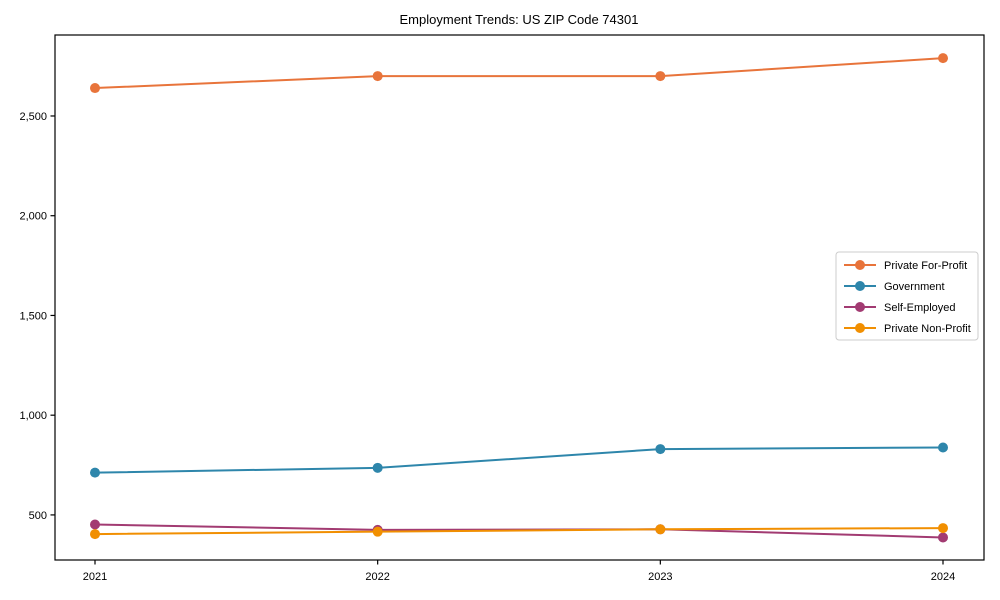 The width and height of the screenshot is (1000, 600). I want to click on legend-box, so click(907, 296).